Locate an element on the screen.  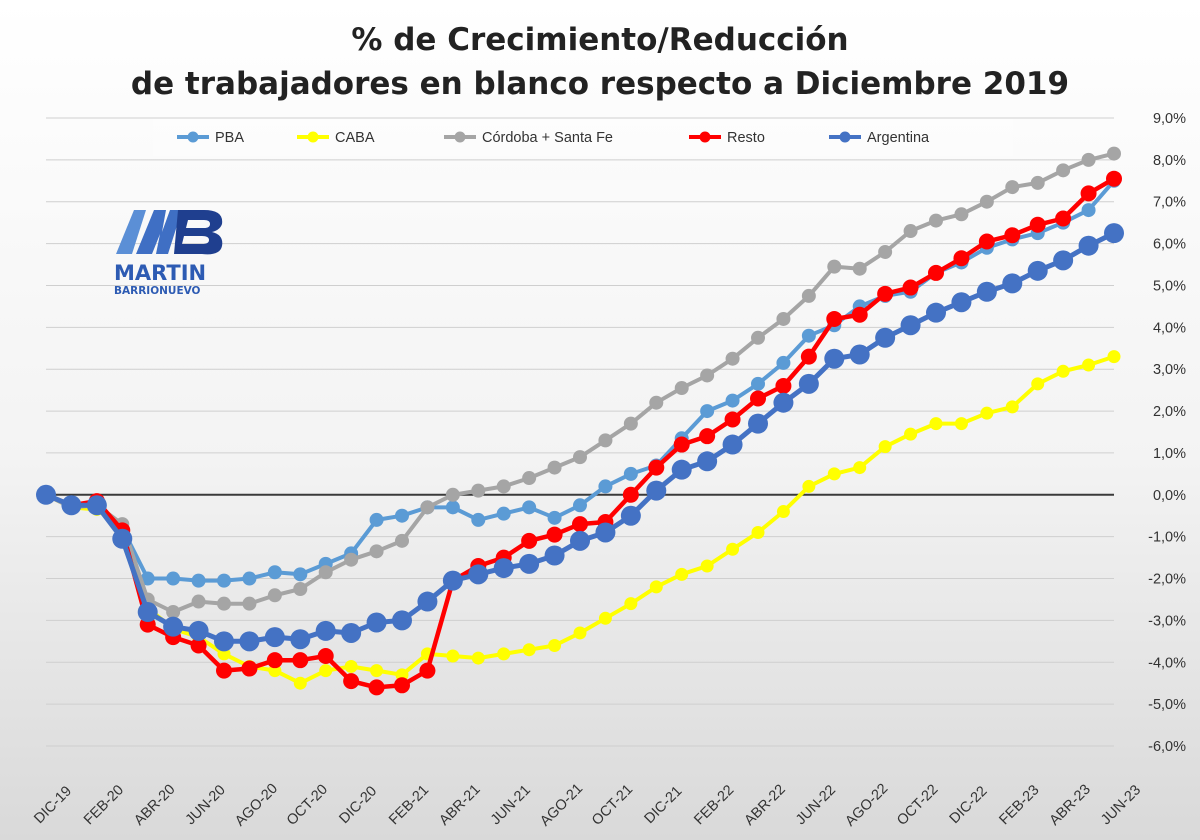
legend-item: Córdoba + Santa Fe is located at coordinates (528, 138).